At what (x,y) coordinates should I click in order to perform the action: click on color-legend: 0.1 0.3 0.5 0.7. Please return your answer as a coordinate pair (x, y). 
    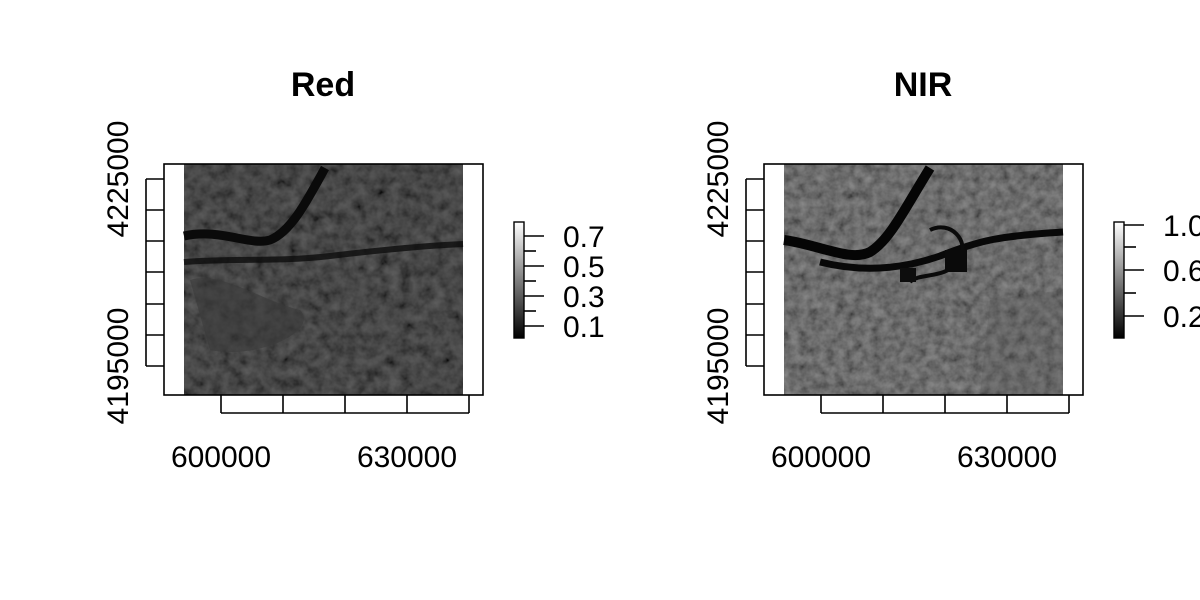
    Looking at the image, I should click on (559, 282).